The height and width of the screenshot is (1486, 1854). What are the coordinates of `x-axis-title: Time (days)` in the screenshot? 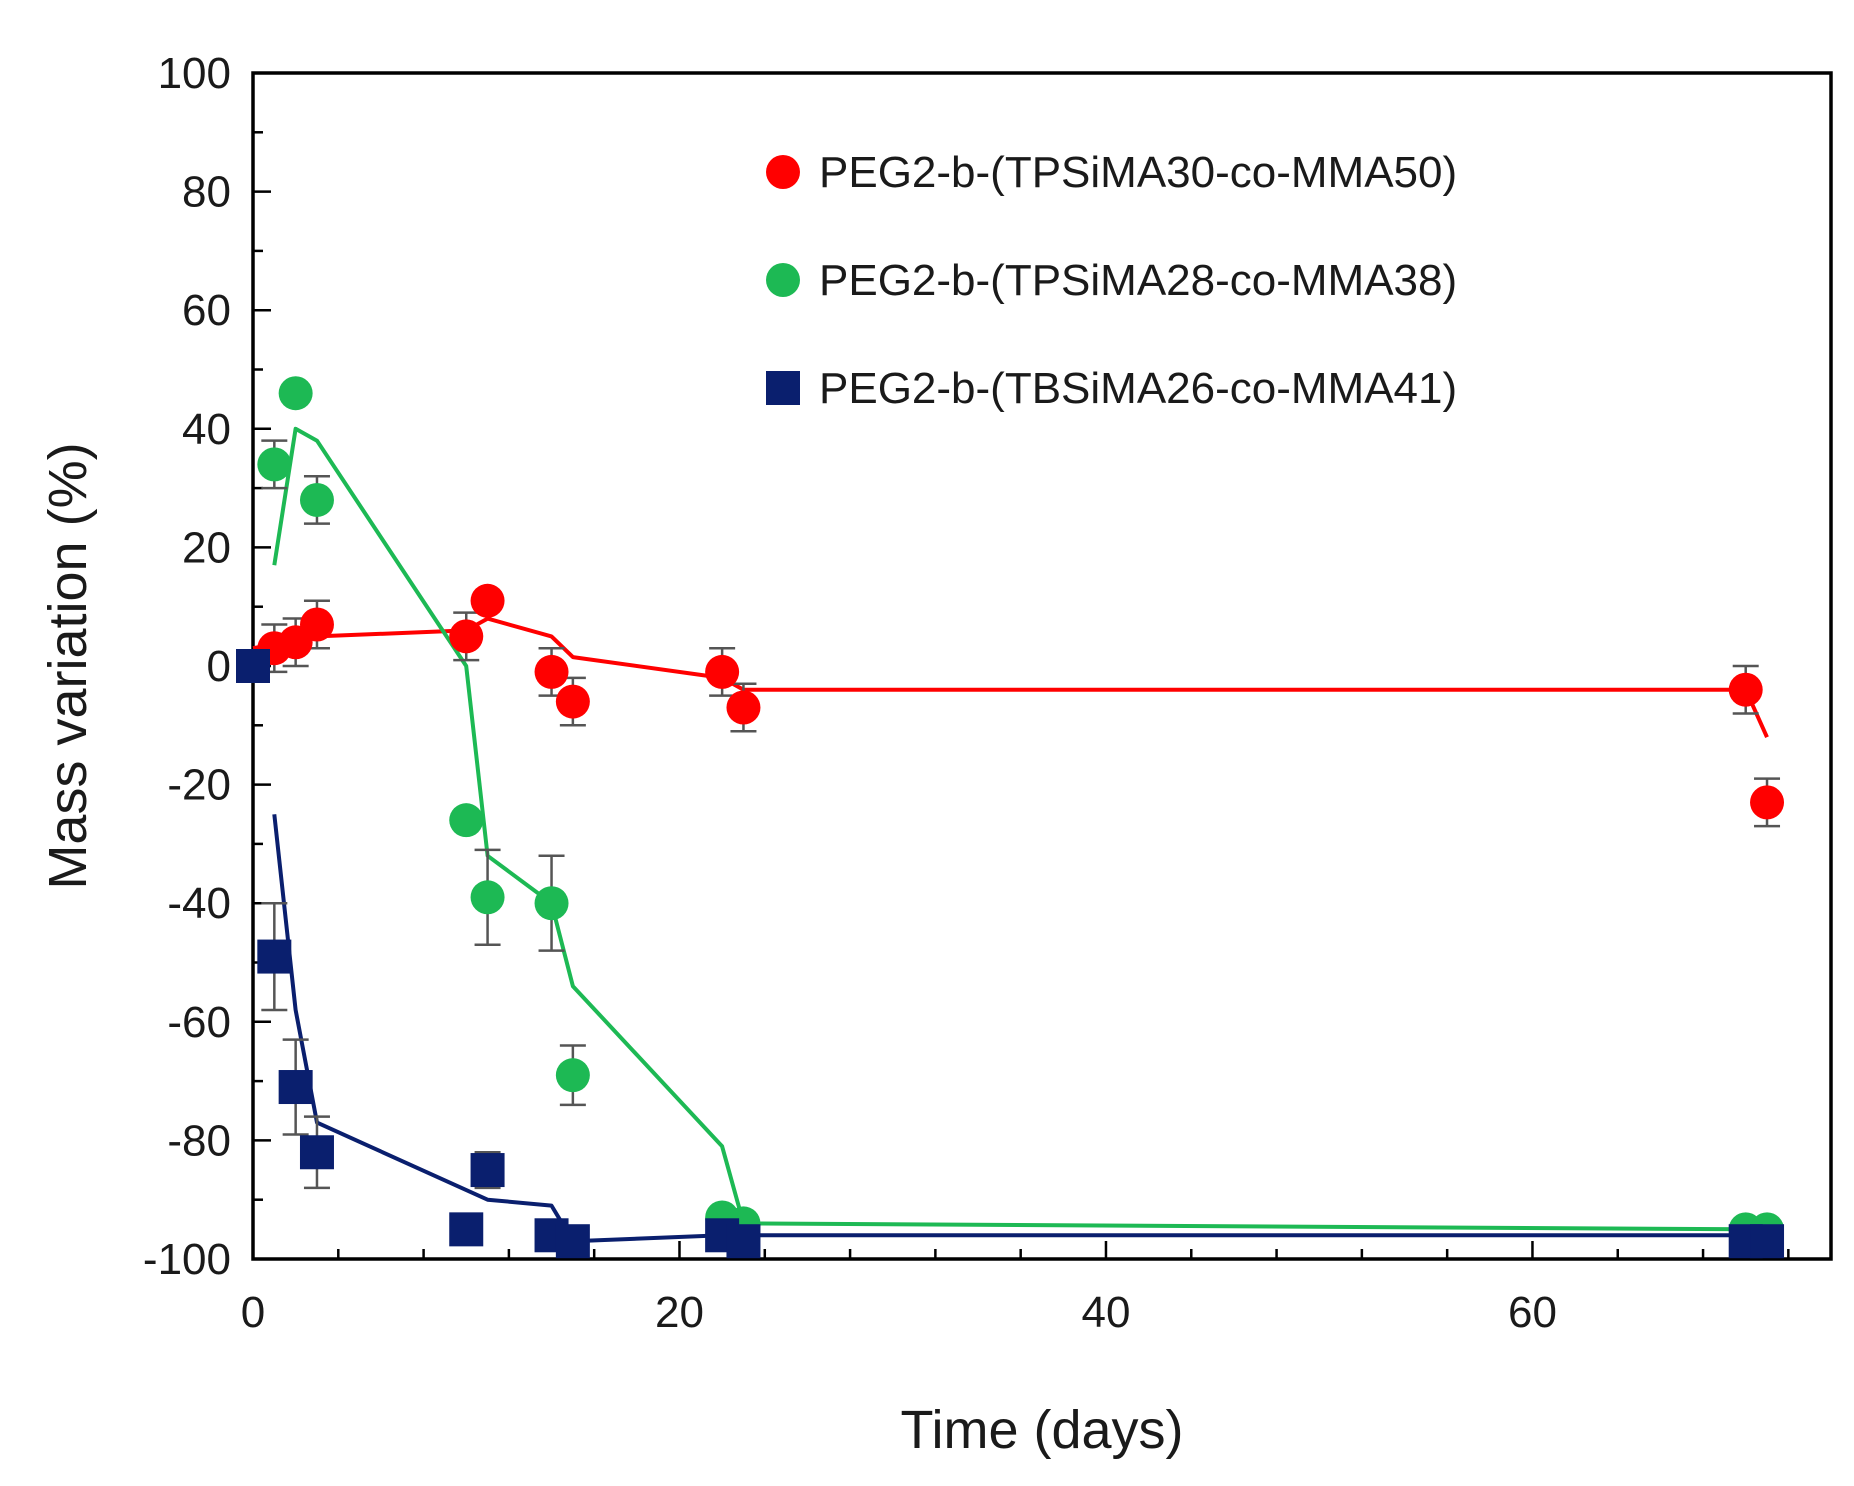 It's located at (1041, 1430).